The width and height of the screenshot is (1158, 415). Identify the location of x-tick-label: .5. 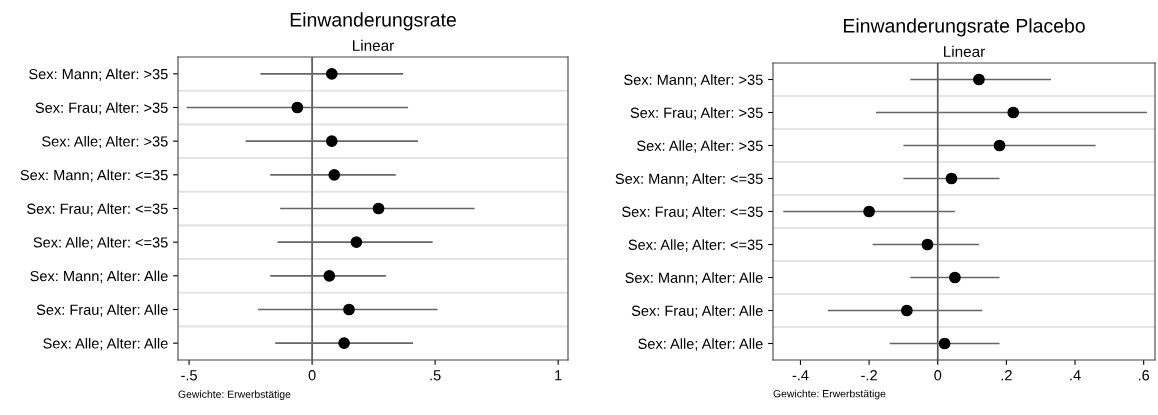
(435, 375).